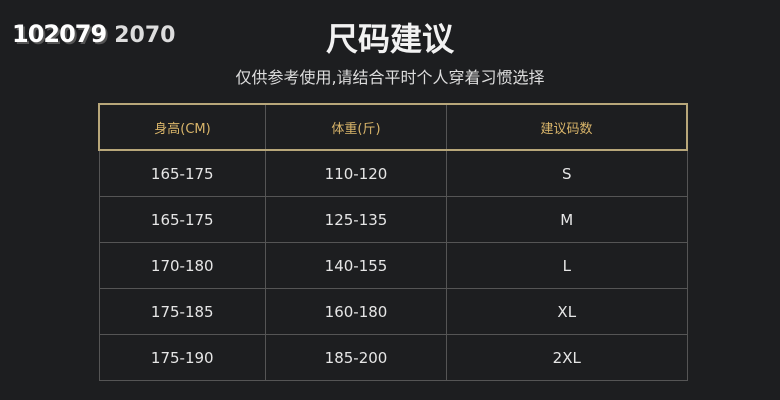 This screenshot has width=780, height=400. Describe the element at coordinates (182, 127) in the screenshot. I see `header-height: 身高(CM)` at that location.